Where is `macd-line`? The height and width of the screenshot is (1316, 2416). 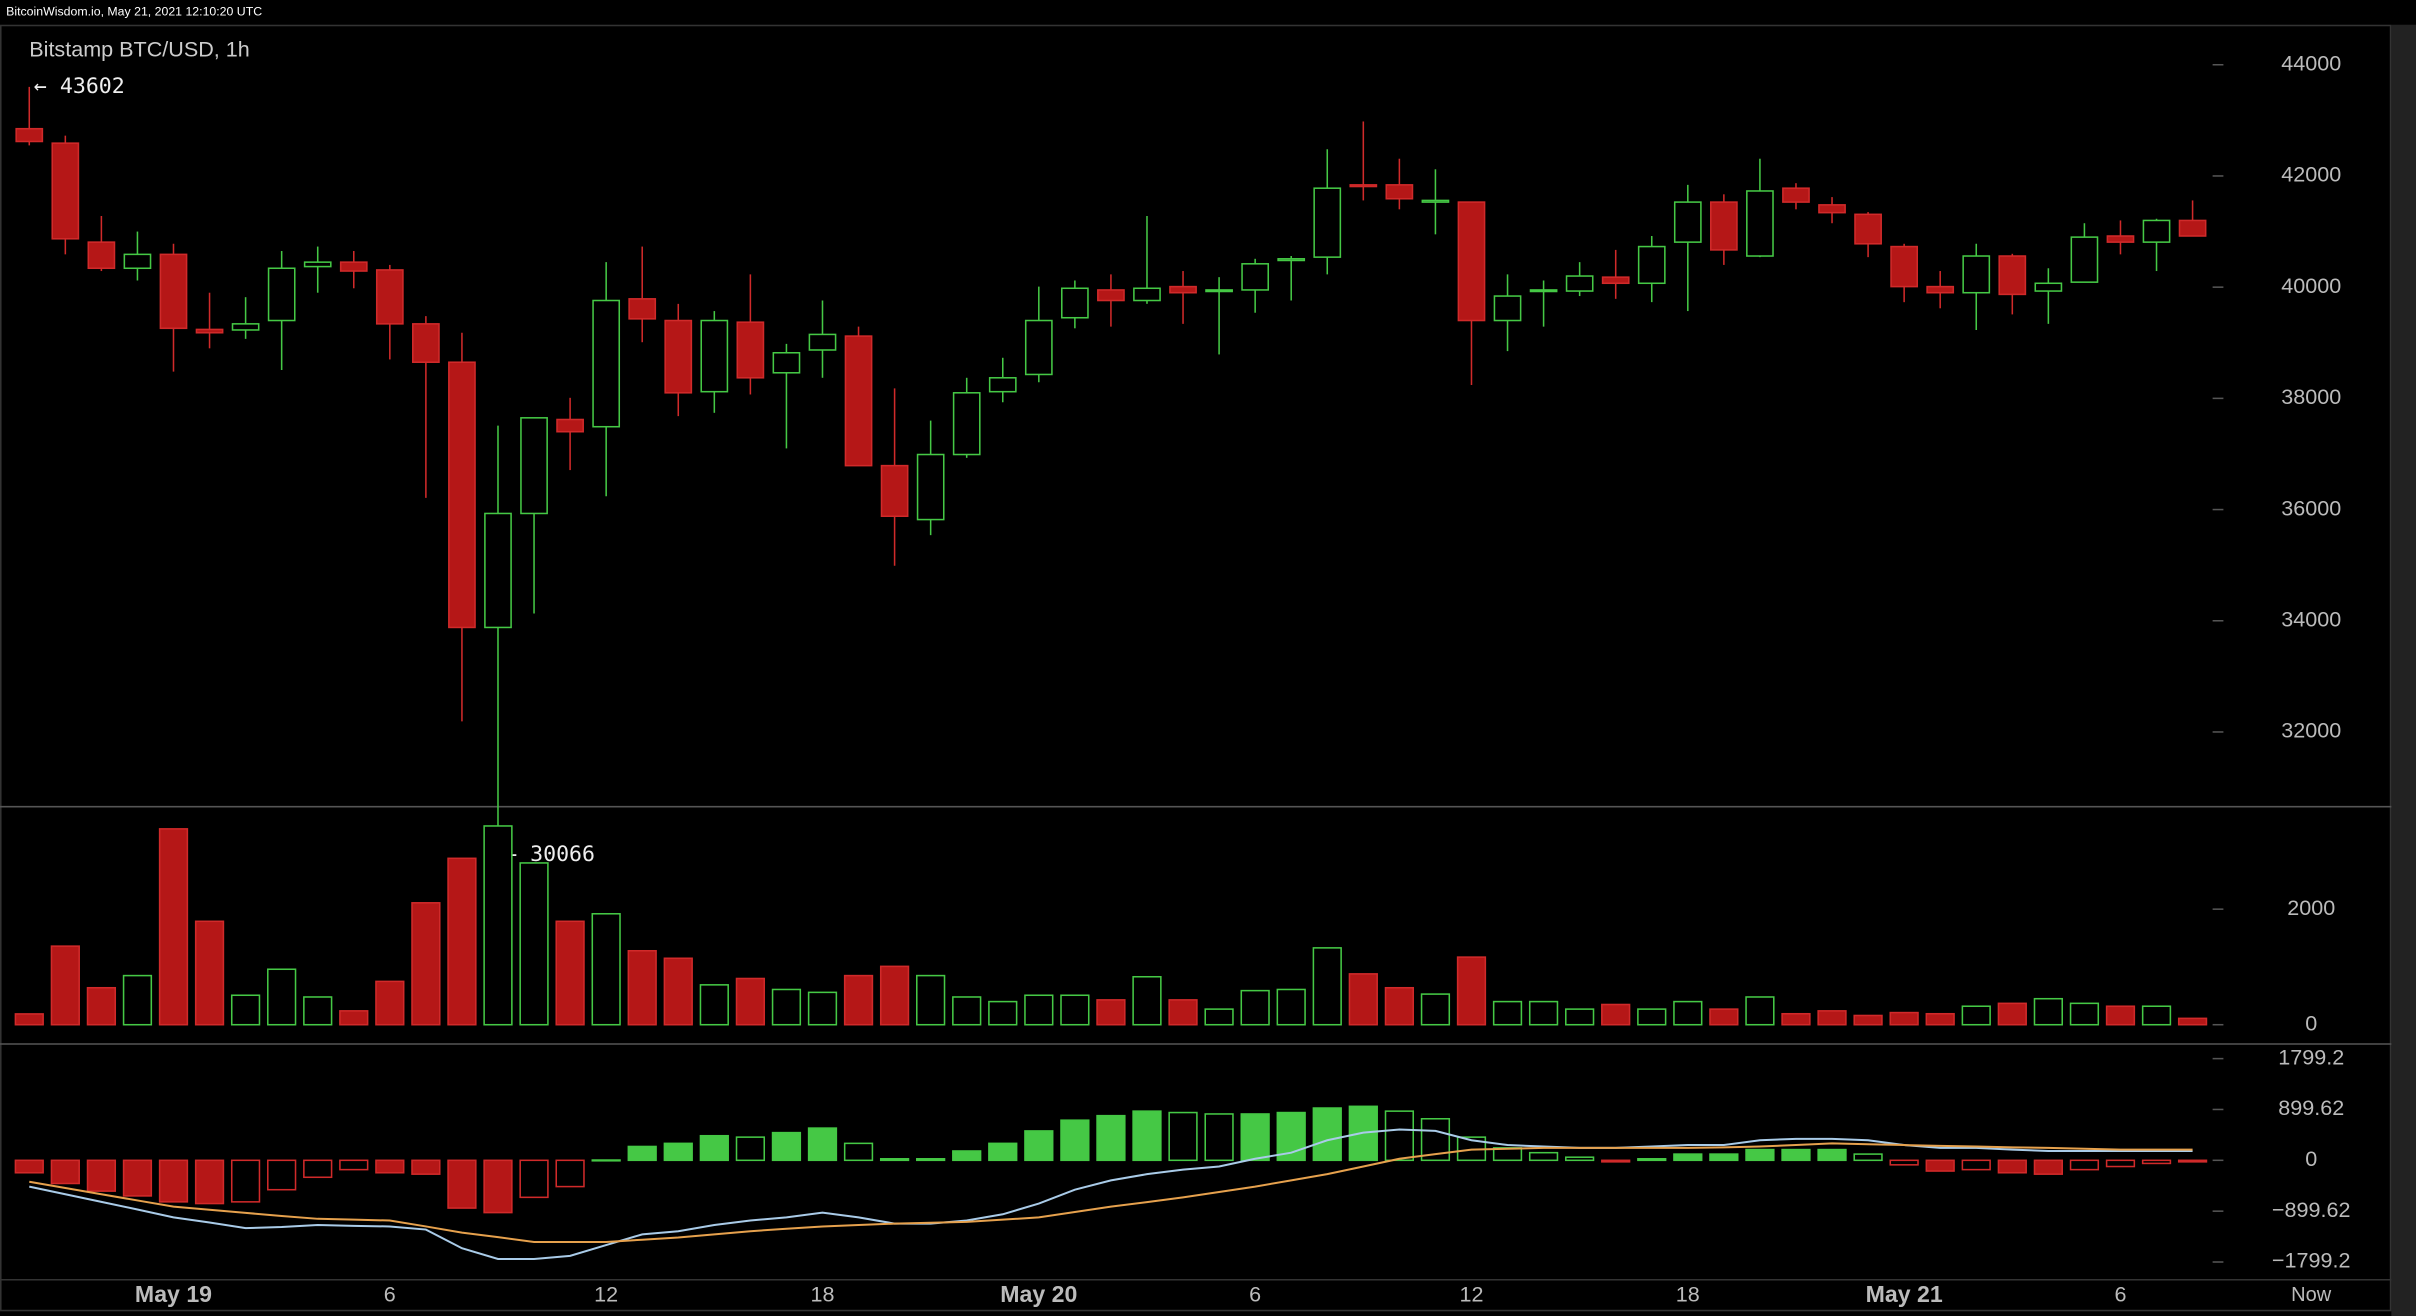 macd-line is located at coordinates (1111, 1194).